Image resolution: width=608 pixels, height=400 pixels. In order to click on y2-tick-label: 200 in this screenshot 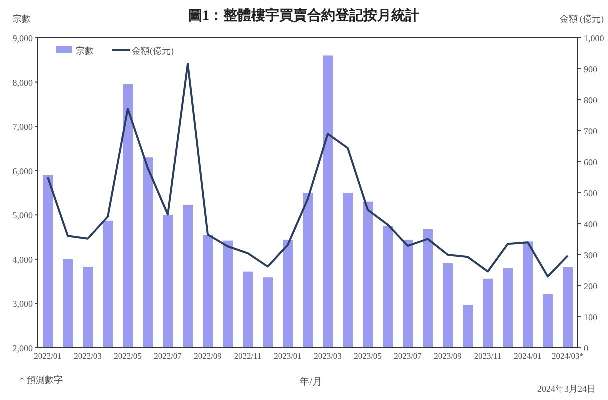, I will do `click(591, 287)`.